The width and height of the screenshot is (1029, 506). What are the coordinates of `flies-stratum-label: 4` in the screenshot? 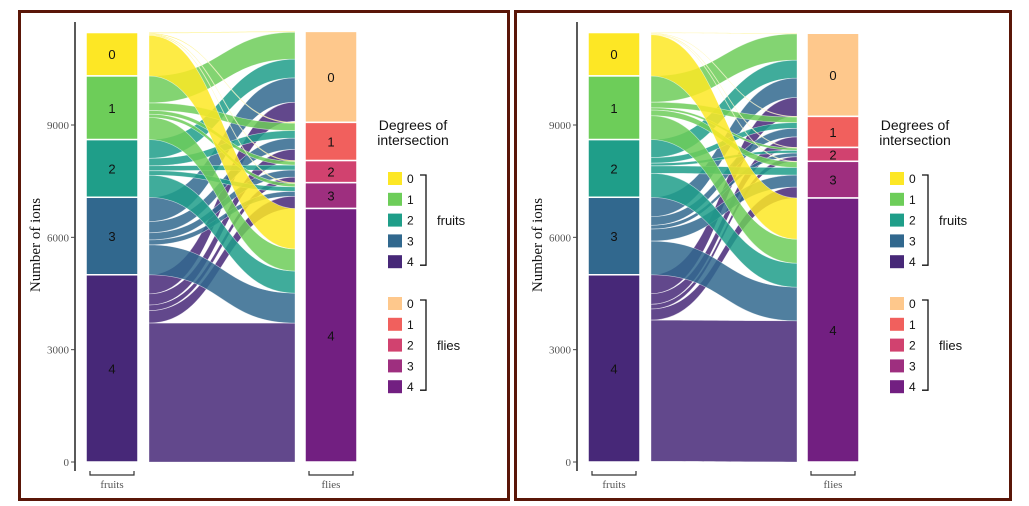 It's located at (330, 335).